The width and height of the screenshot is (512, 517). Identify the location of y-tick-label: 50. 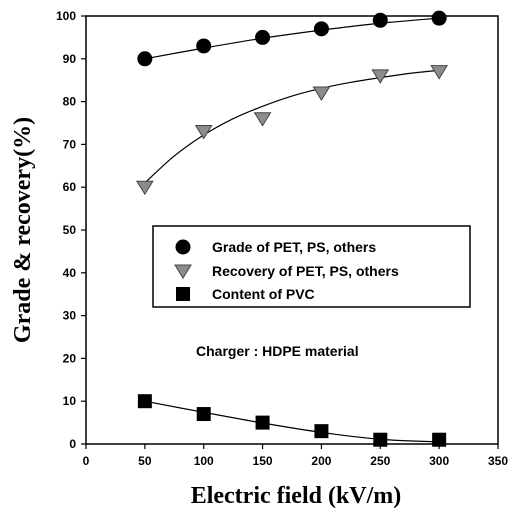
(70, 230).